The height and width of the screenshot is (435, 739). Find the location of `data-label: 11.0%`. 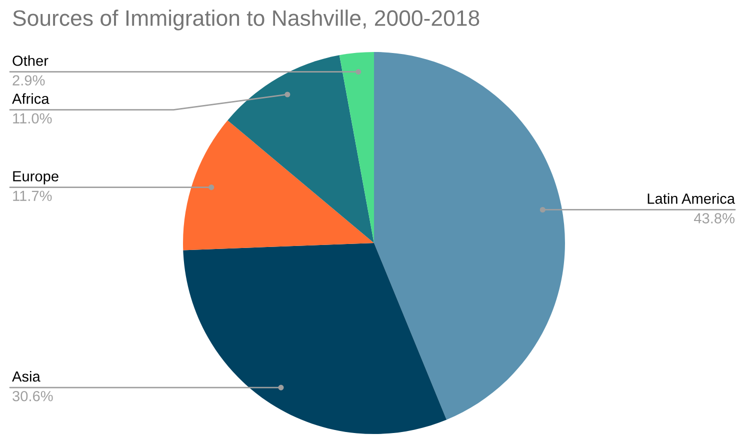

data-label: 11.0% is located at coordinates (32, 118).